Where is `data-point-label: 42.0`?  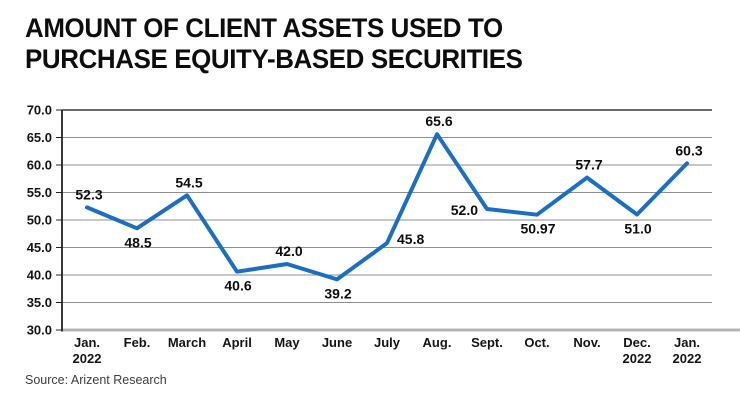 data-point-label: 42.0 is located at coordinates (288, 251).